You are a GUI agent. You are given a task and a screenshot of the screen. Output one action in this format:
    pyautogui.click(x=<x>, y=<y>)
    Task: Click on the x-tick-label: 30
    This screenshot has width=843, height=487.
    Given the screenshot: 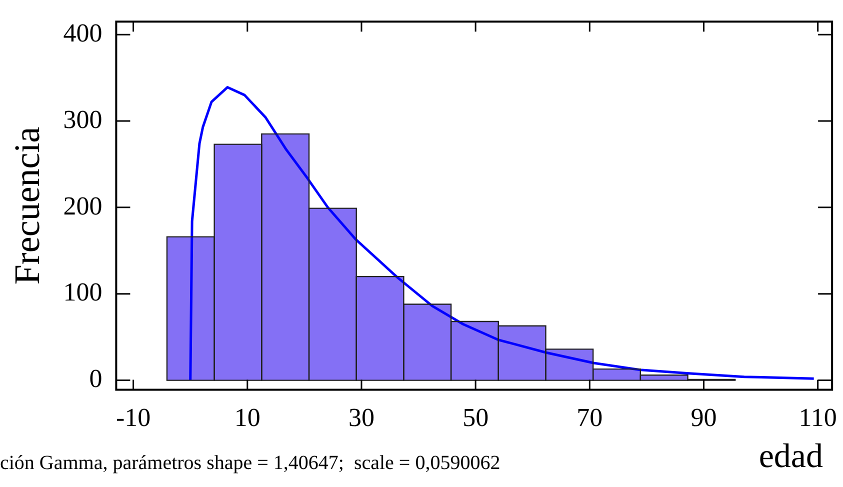 What is the action you would take?
    pyautogui.click(x=361, y=417)
    